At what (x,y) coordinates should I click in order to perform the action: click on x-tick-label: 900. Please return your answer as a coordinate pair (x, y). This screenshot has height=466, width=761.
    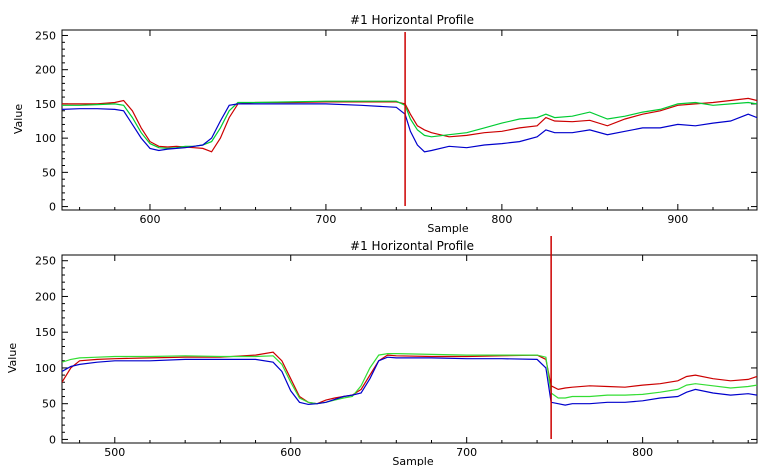
    Looking at the image, I should click on (677, 219).